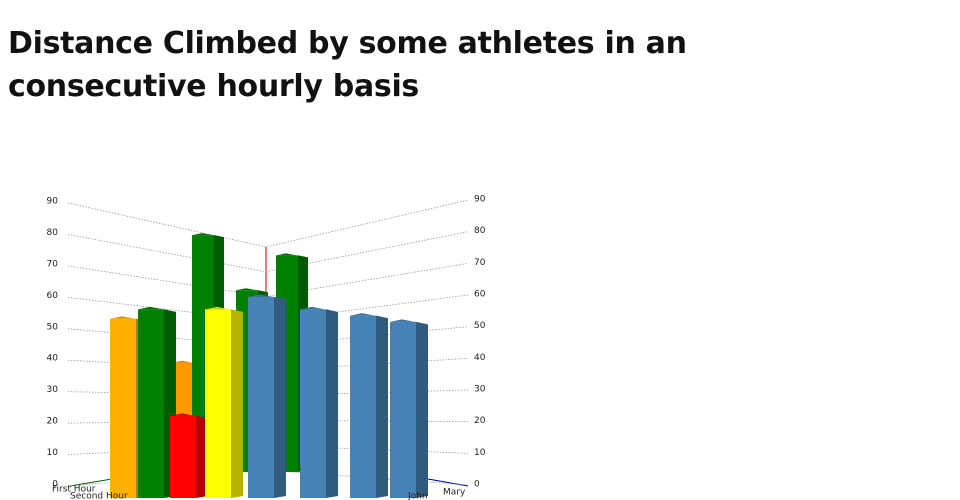 This screenshot has height=500, width=960. Describe the element at coordinates (480, 295) in the screenshot. I see `y2-tick-label: 60` at that location.